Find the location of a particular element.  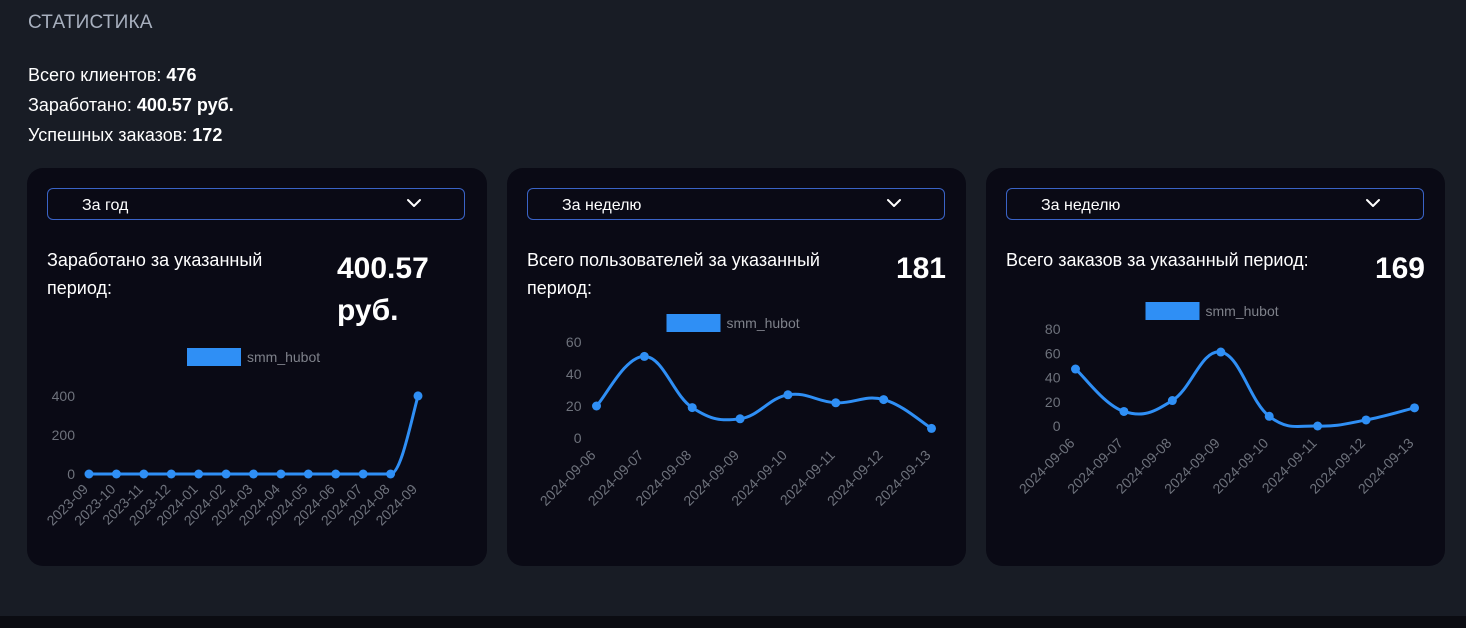

summary-orders: Успешных заказов: 172 is located at coordinates (131, 135).